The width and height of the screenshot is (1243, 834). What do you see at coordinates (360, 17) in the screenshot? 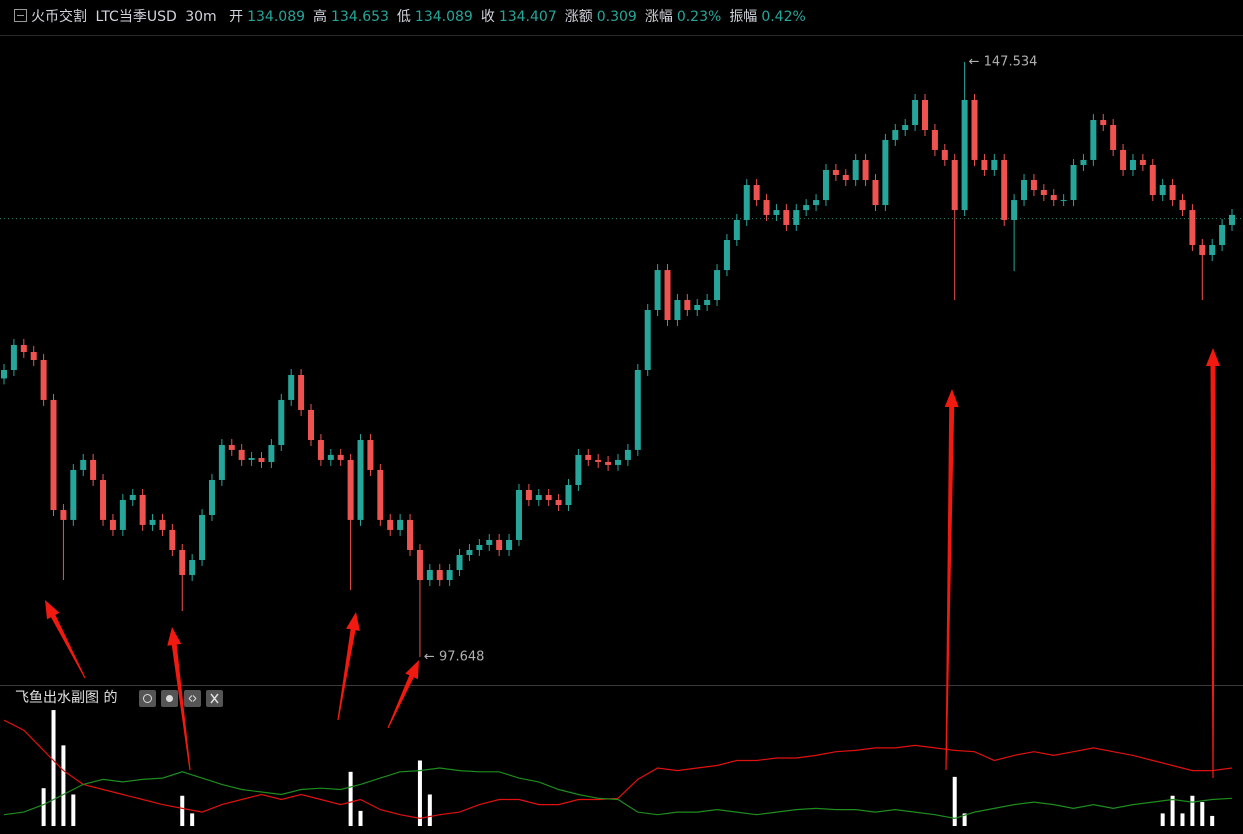
I see `field-value: 134.653` at bounding box center [360, 17].